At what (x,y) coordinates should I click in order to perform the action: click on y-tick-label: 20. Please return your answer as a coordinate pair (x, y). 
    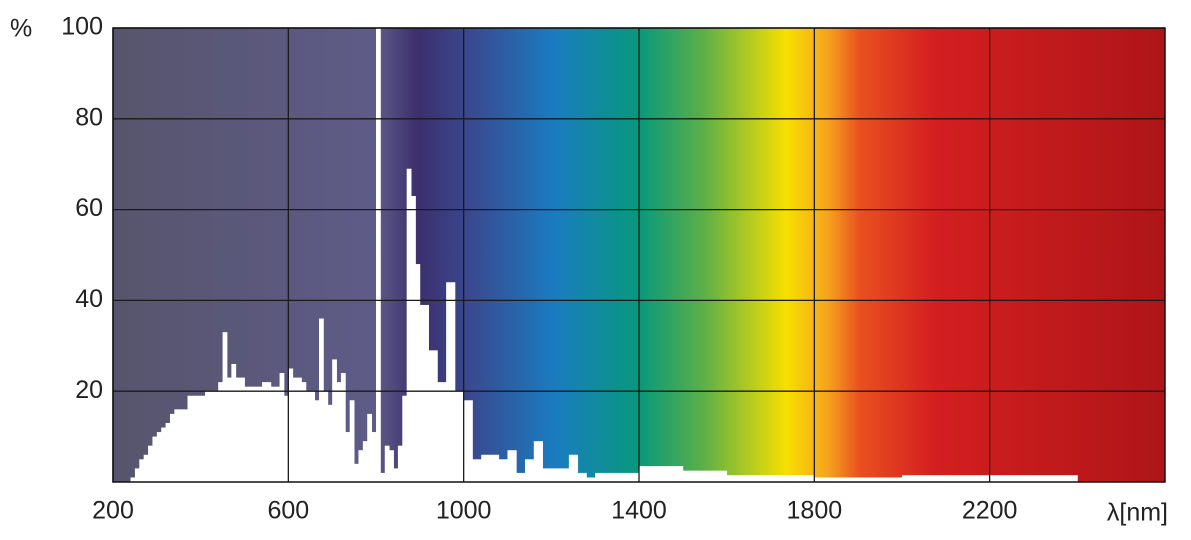
    Looking at the image, I should click on (89, 390).